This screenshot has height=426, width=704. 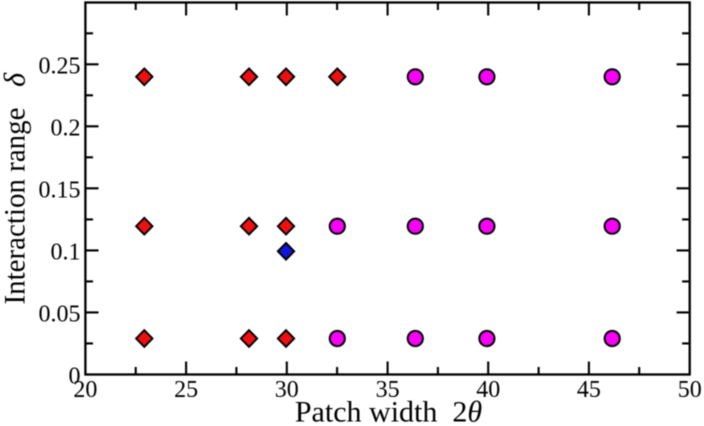 What do you see at coordinates (287, 390) in the screenshot?
I see `svg-text: 30` at bounding box center [287, 390].